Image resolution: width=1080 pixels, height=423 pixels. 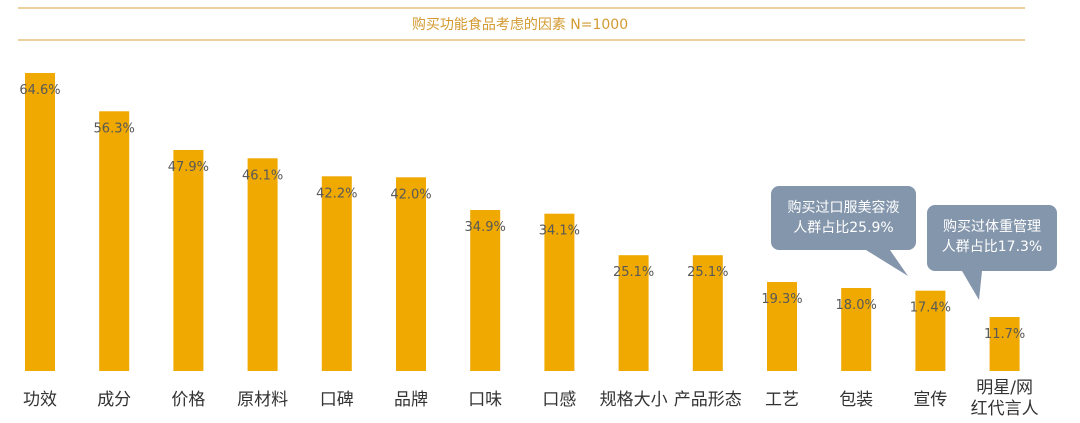 I want to click on category-label-10: 工艺, so click(x=782, y=400).